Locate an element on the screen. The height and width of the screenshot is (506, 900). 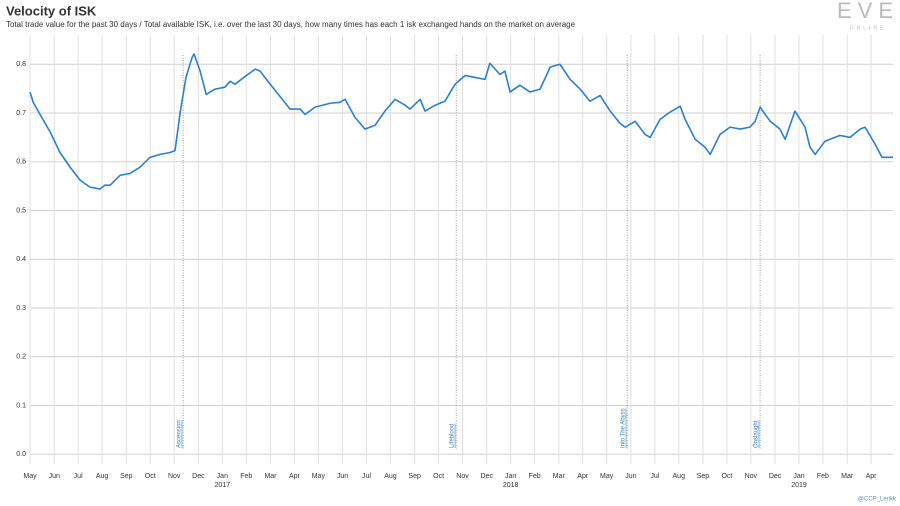
credit: @CCP_Lerikk is located at coordinates (877, 500).